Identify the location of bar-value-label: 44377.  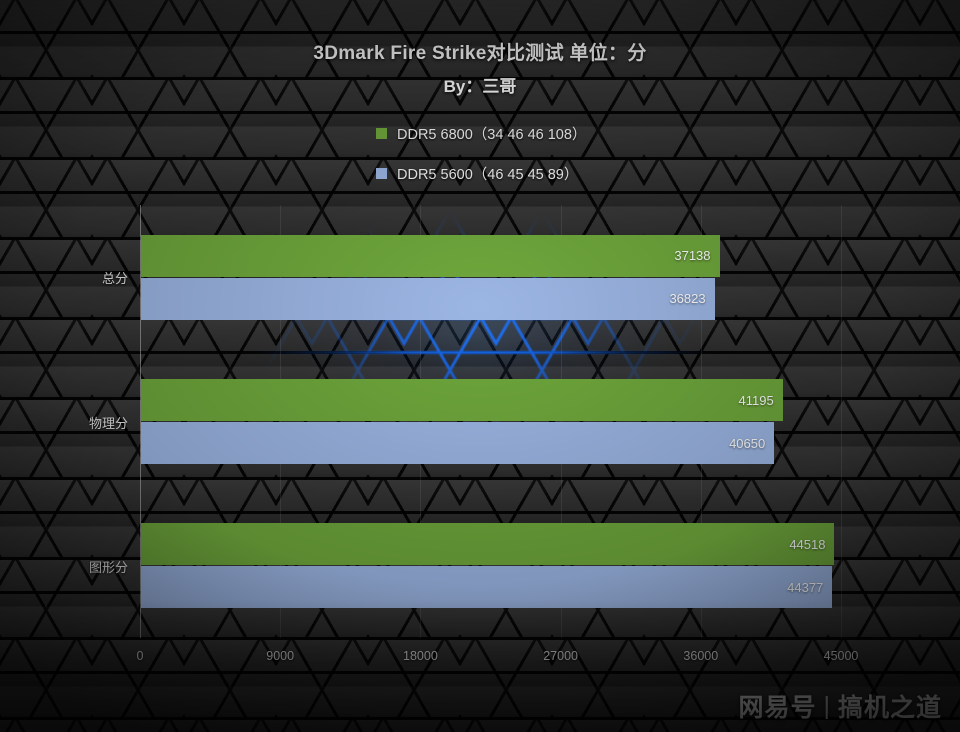
(805, 587).